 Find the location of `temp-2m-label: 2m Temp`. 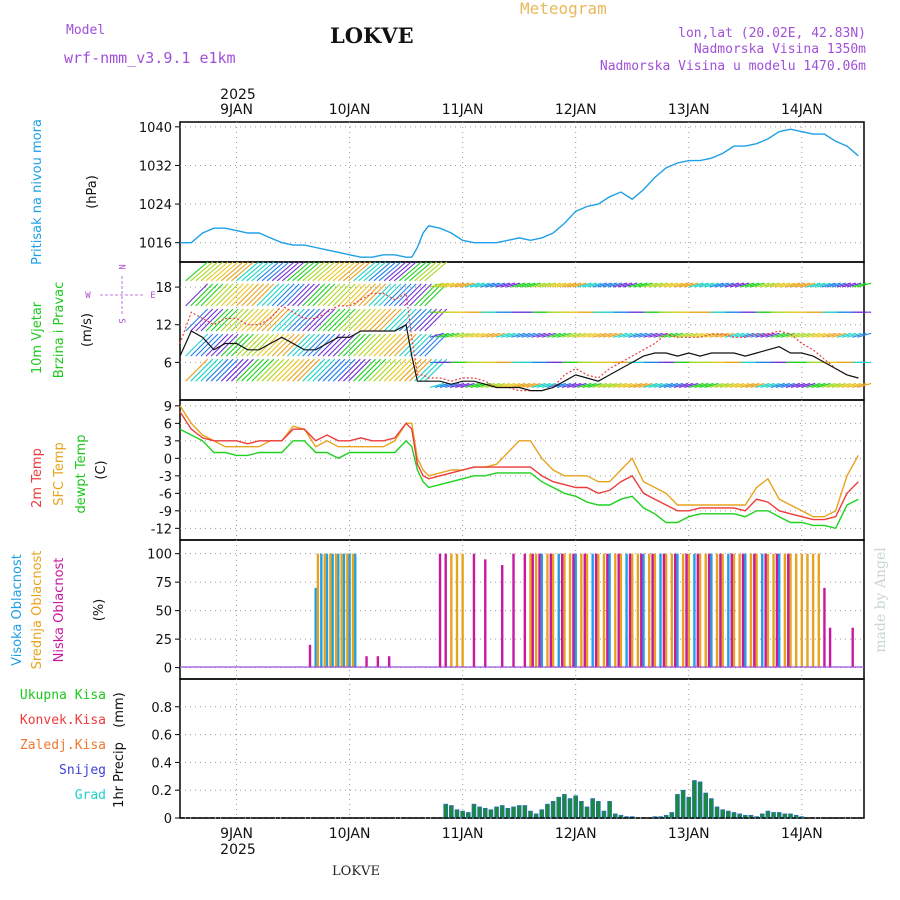

temp-2m-label: 2m Temp is located at coordinates (37, 478).